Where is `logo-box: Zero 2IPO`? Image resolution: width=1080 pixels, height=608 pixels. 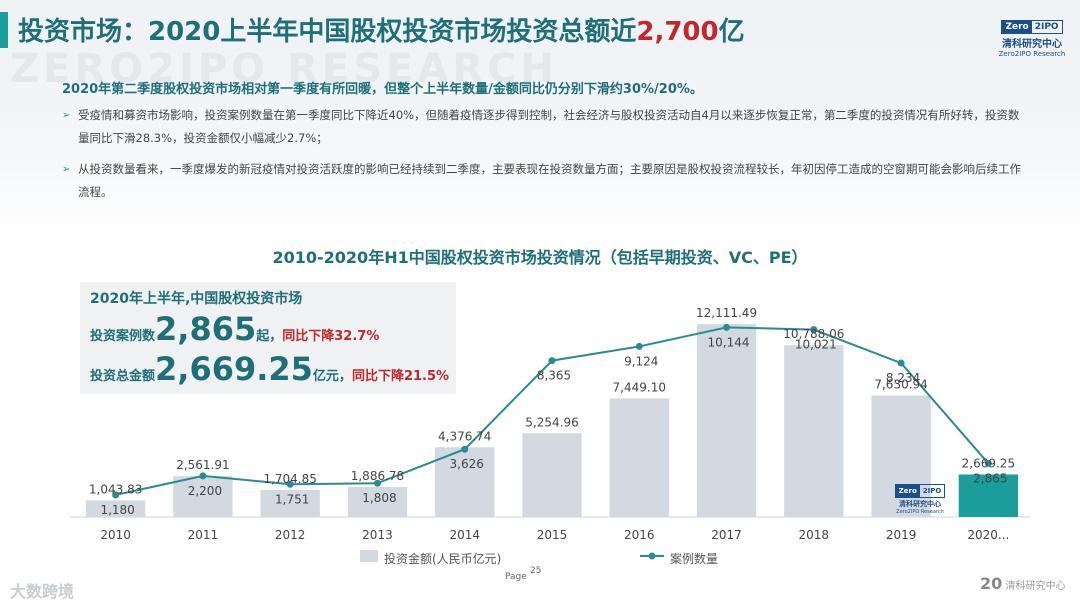 logo-box: Zero 2IPO is located at coordinates (1032, 27).